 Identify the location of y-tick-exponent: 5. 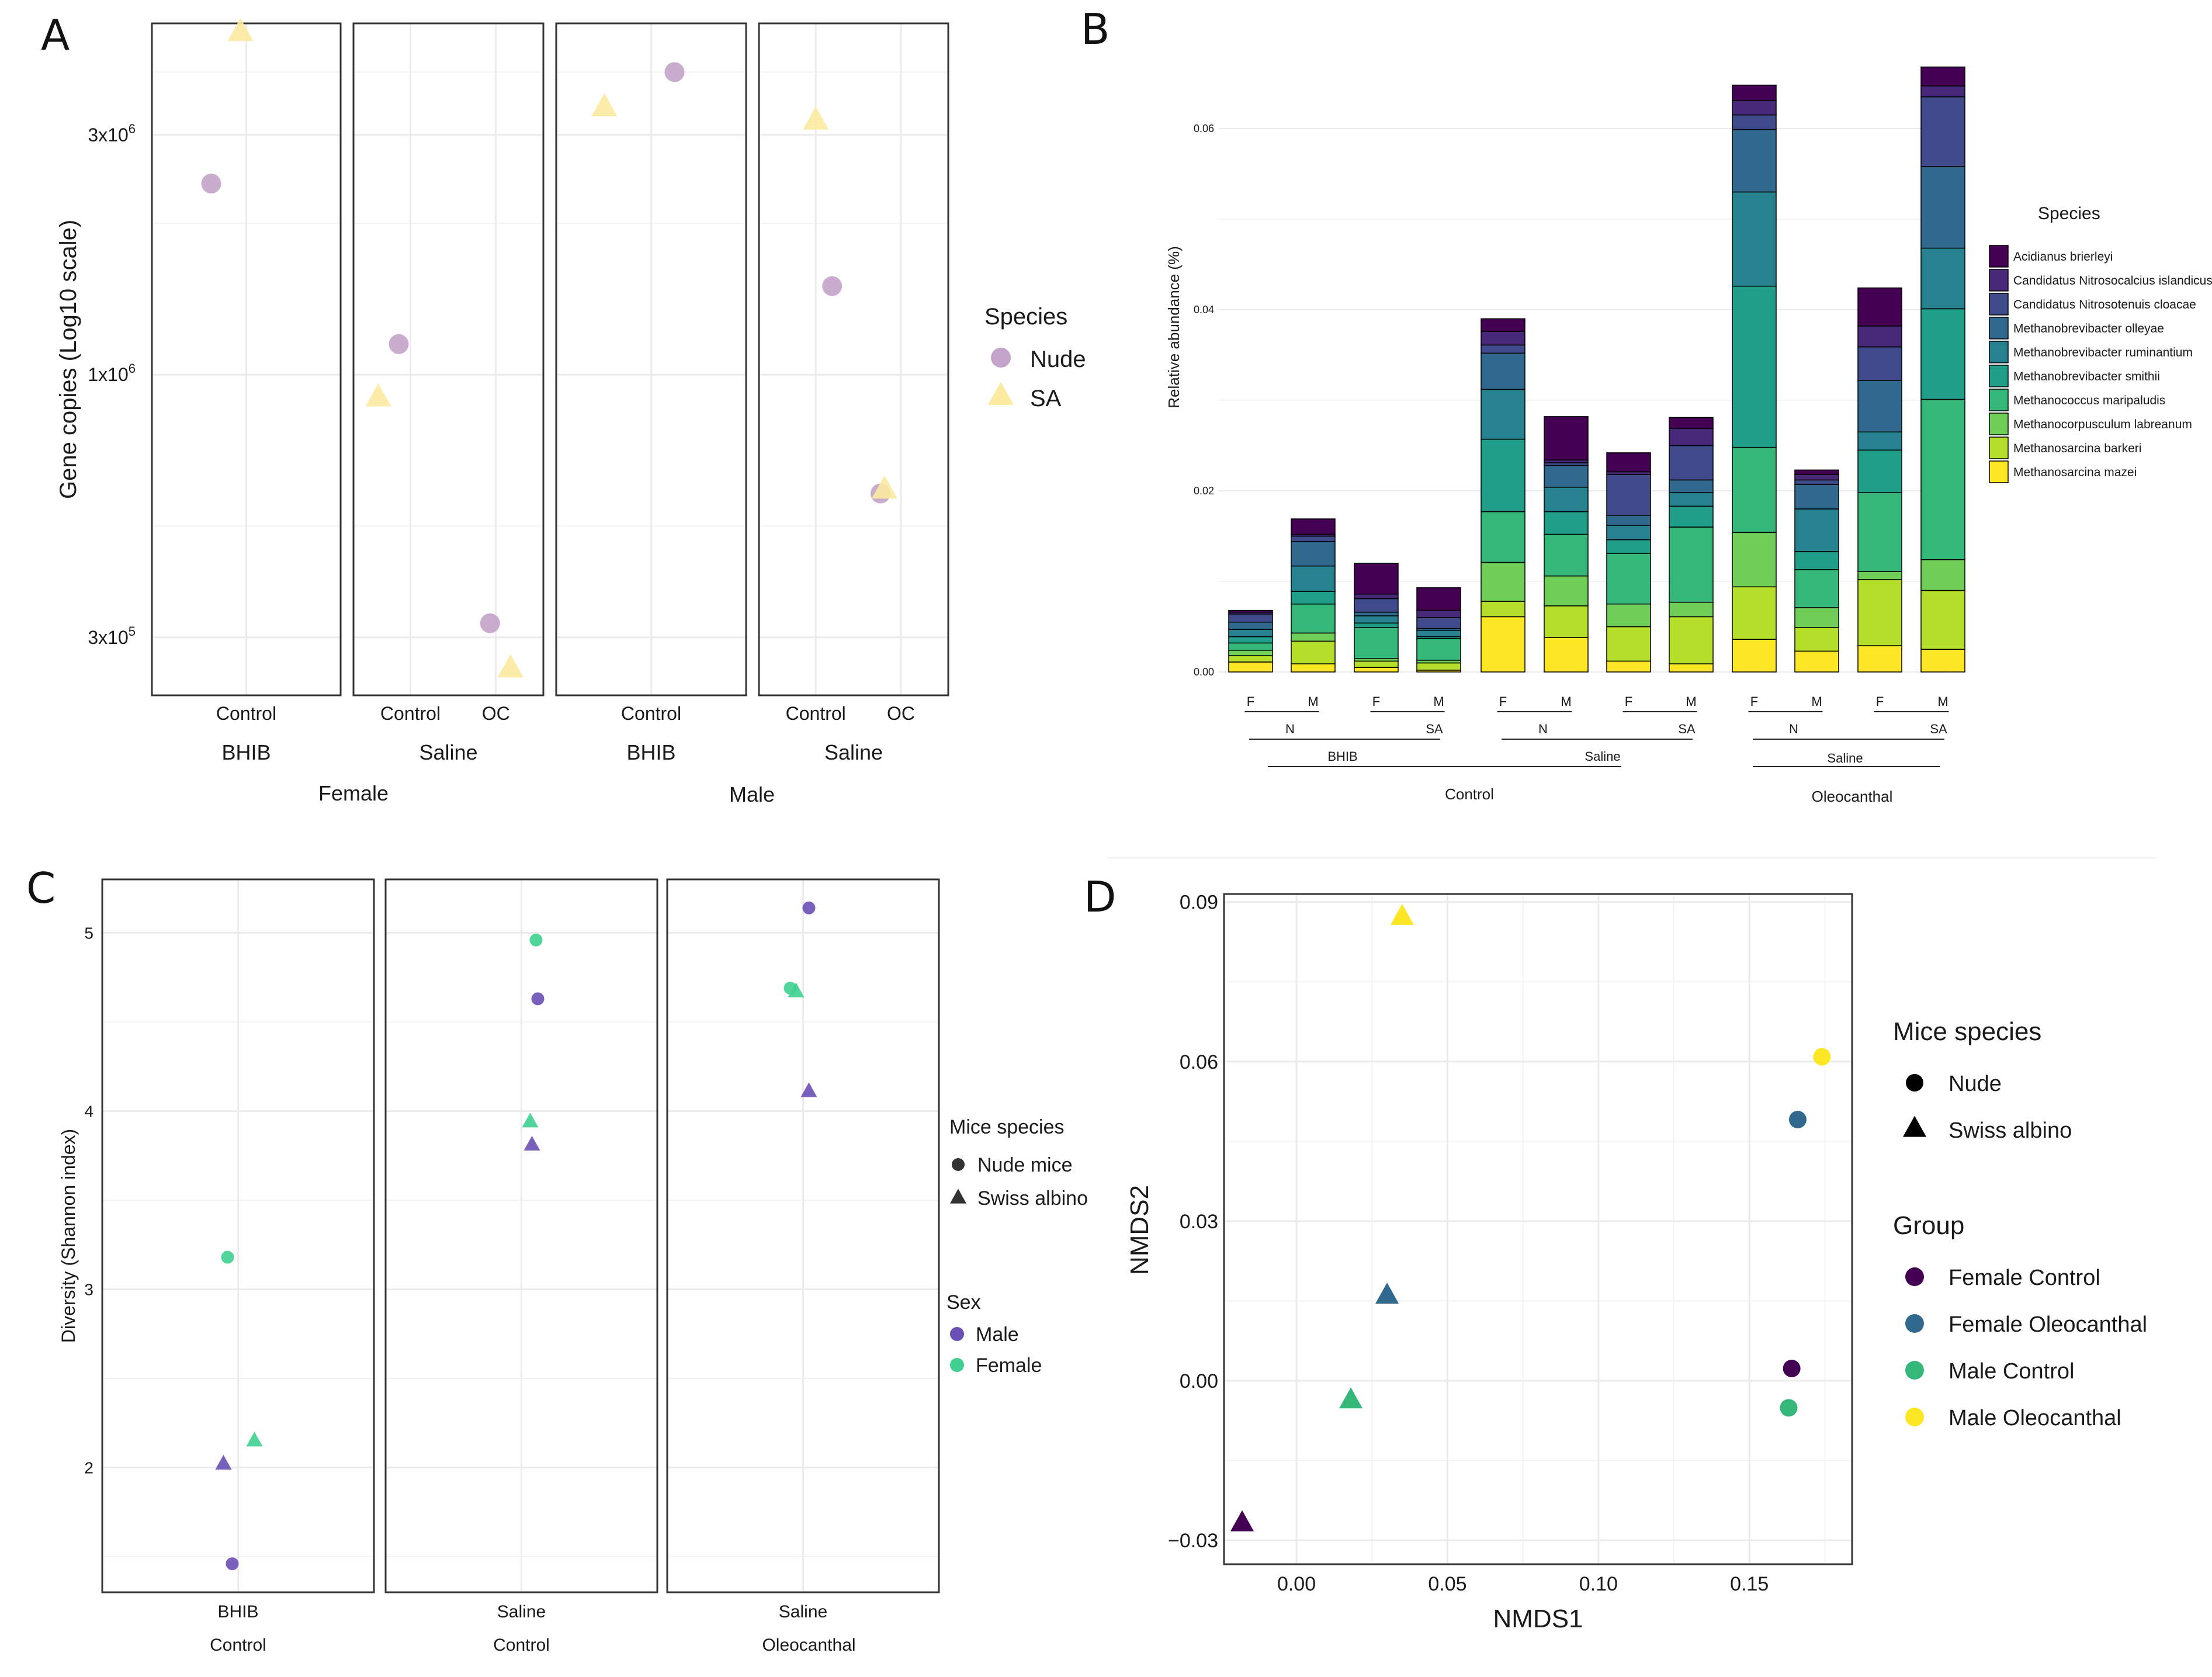
(132, 631).